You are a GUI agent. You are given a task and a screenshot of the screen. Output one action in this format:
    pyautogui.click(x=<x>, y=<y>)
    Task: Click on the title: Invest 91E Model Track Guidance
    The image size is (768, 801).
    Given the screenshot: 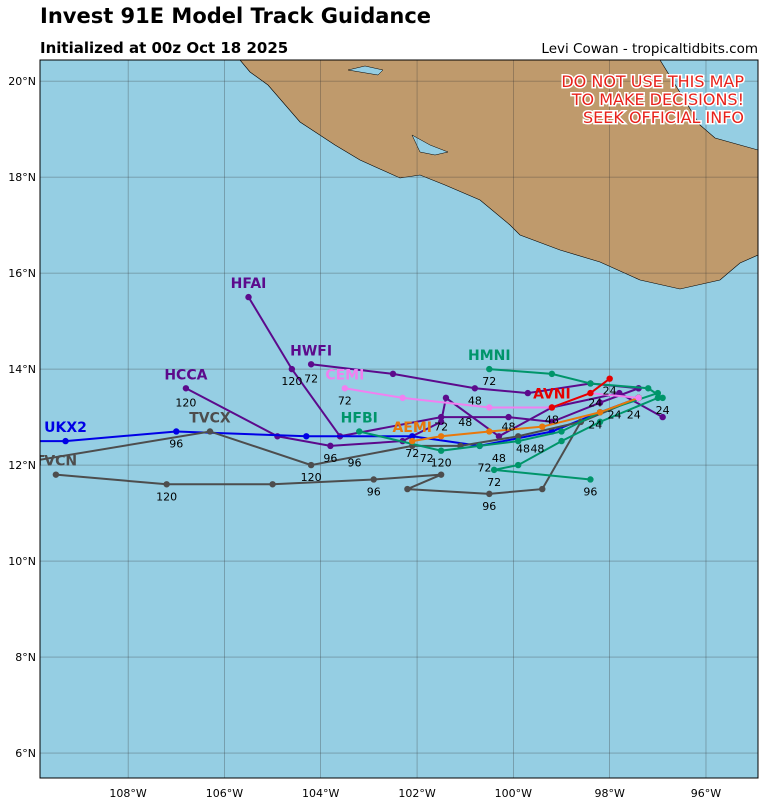 What is the action you would take?
    pyautogui.click(x=235, y=16)
    